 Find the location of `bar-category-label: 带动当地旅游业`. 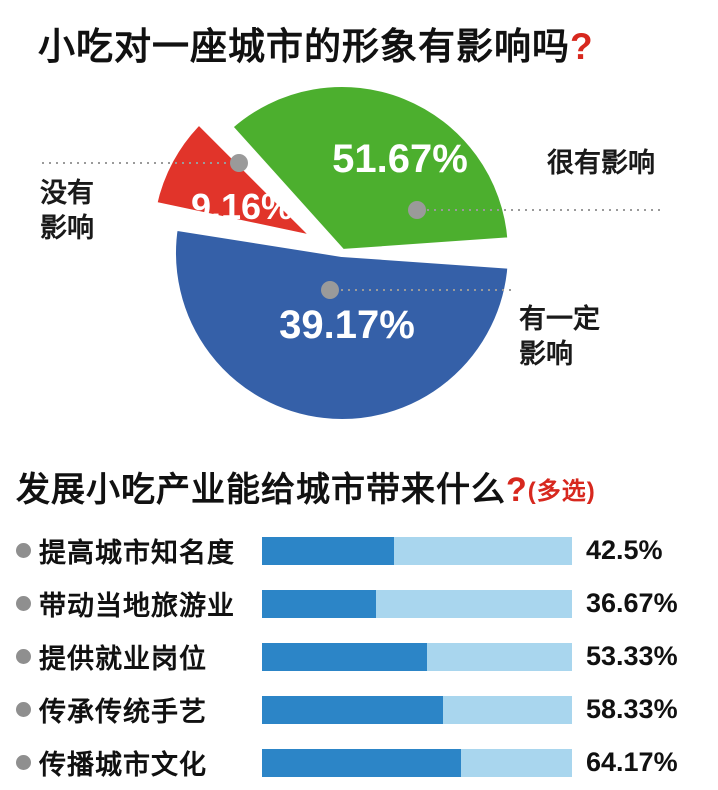

bar-category-label: 带动当地旅游业 is located at coordinates (137, 606).